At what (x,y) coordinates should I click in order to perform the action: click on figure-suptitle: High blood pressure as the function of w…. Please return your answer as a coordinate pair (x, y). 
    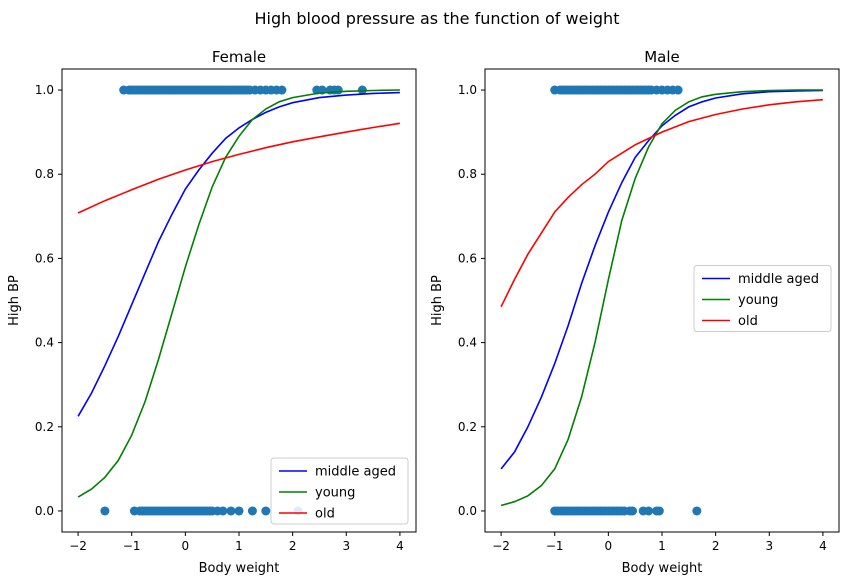
    Looking at the image, I should click on (437, 18).